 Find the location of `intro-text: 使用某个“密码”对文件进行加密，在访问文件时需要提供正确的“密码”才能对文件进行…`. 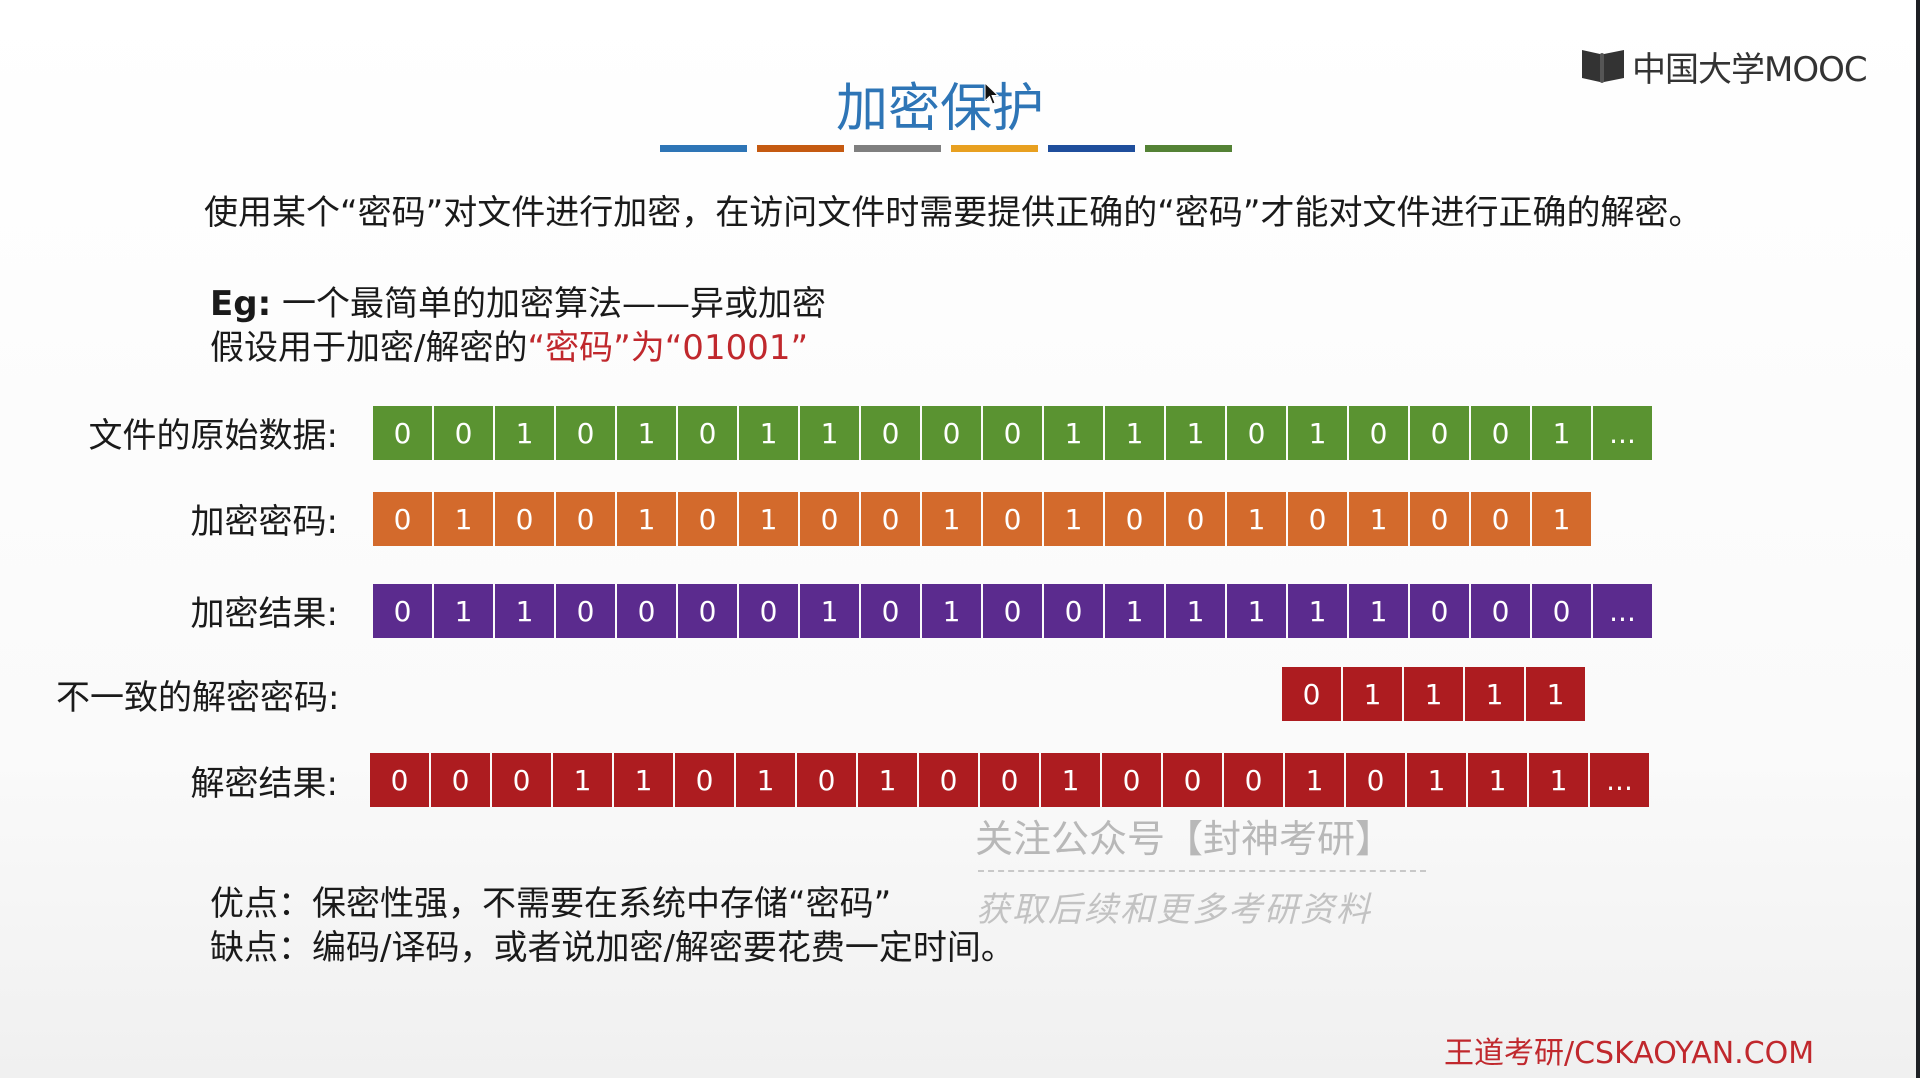

intro-text: 使用某个“密码”对文件进行加密，在访问文件时需要提供正确的“密码”才能对文件进行… is located at coordinates (953, 213).